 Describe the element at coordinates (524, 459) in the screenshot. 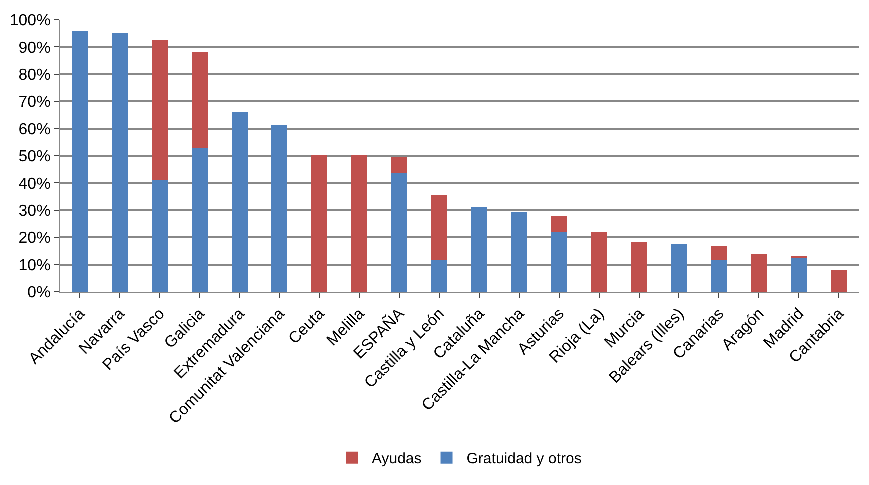

I see `legend-label: Gratuidad y otros` at that location.